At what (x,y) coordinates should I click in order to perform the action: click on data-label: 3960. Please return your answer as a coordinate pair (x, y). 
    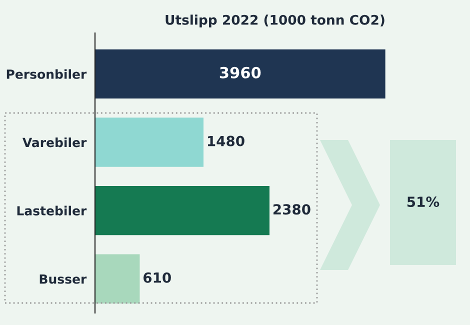
    Looking at the image, I should click on (240, 72).